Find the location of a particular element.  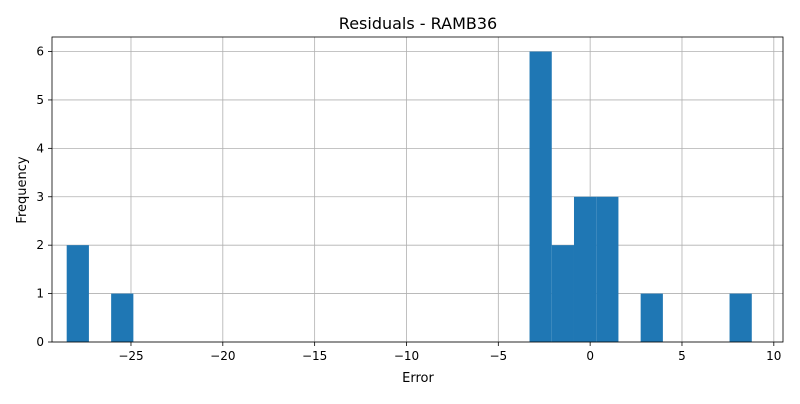

x-tick-label: 5 is located at coordinates (682, 356).